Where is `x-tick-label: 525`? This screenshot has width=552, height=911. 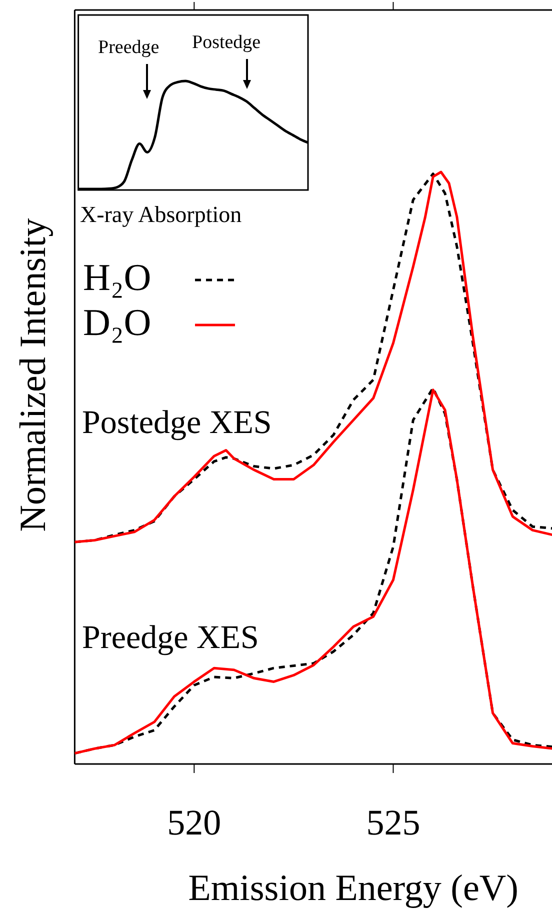
x-tick-label: 525 is located at coordinates (393, 822).